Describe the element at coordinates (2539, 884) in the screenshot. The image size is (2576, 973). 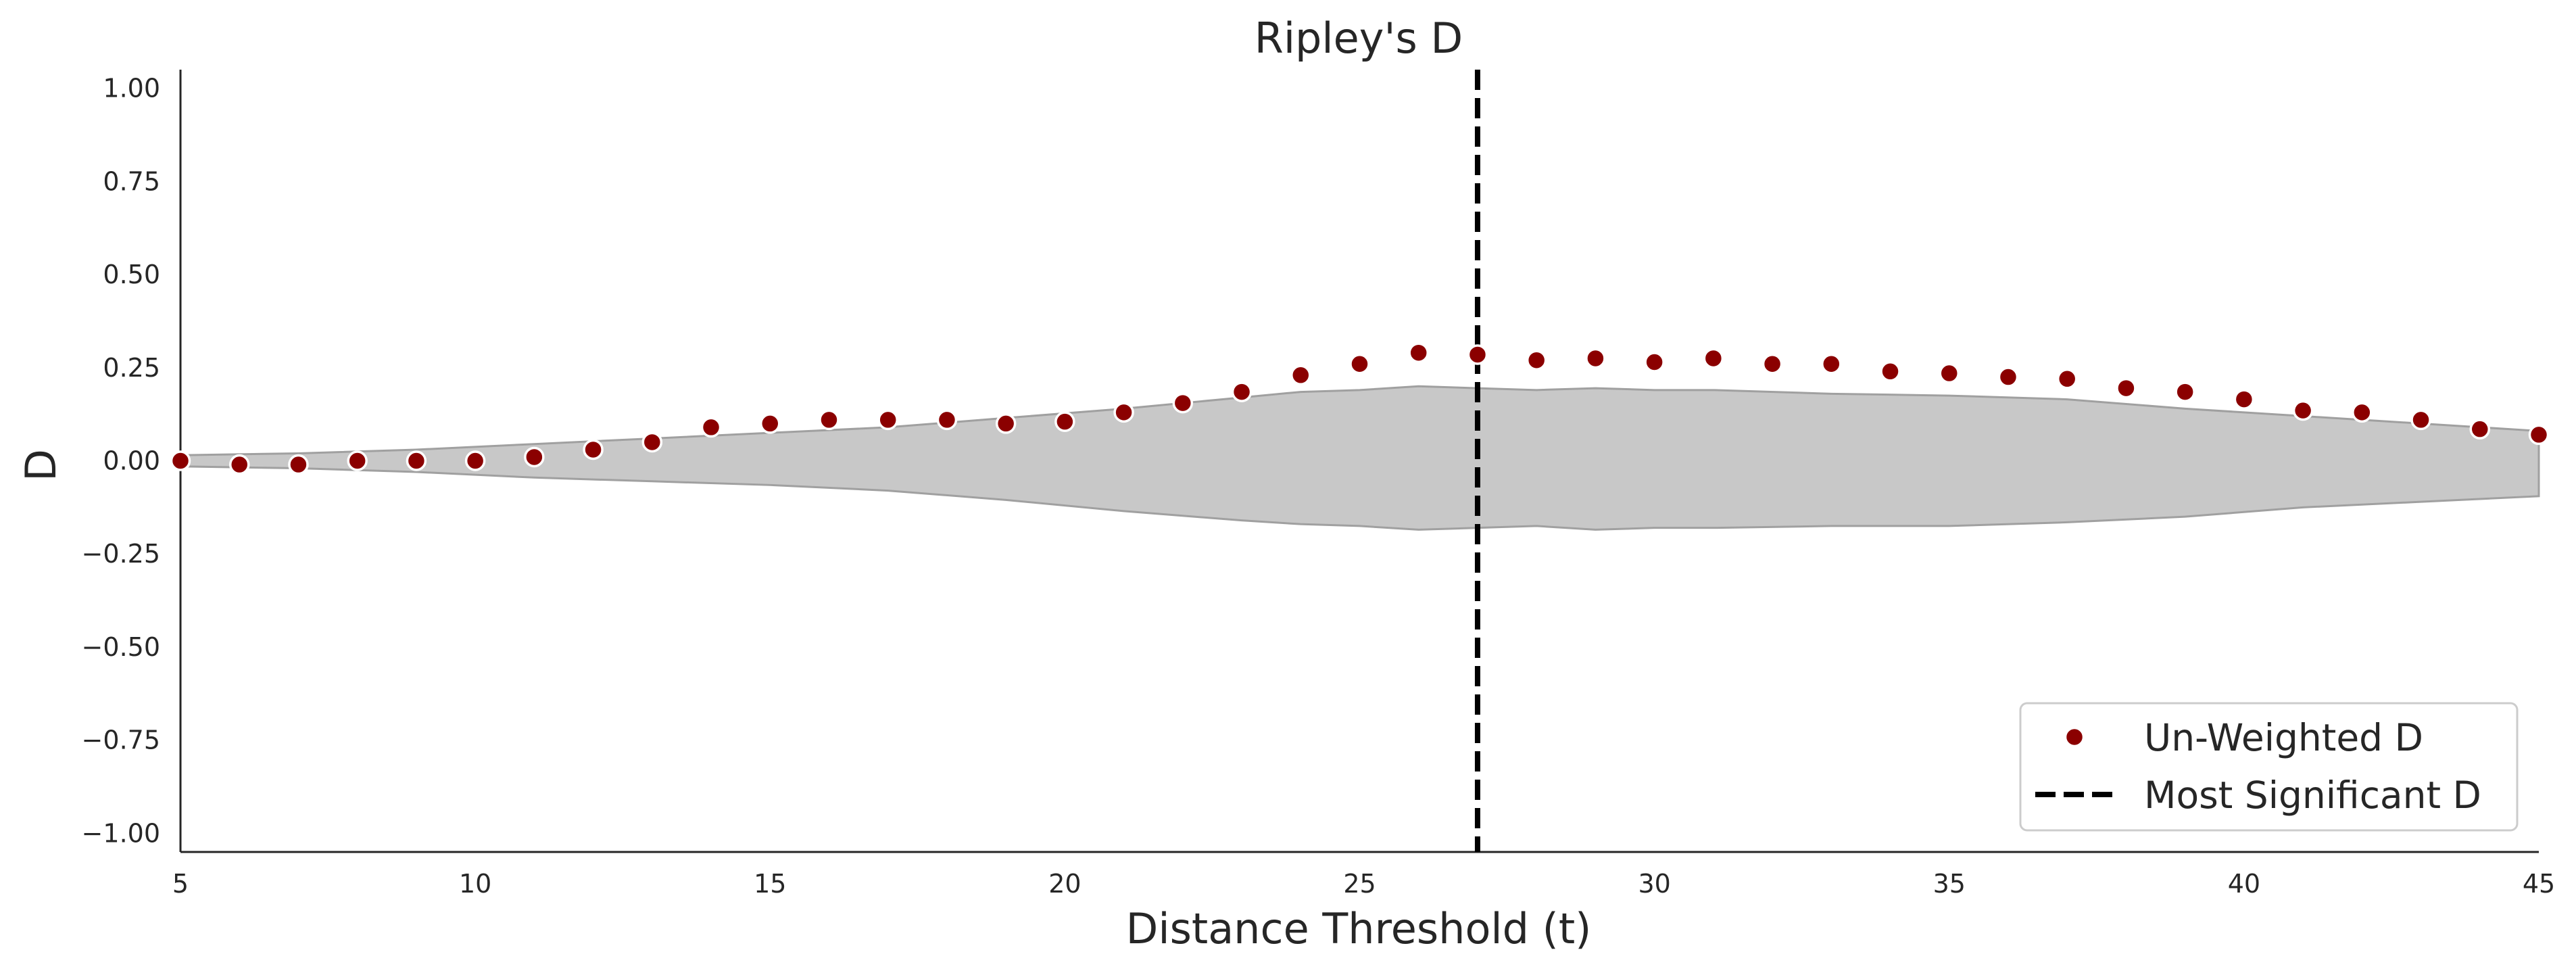
I see `x-tick-label: 45` at that location.